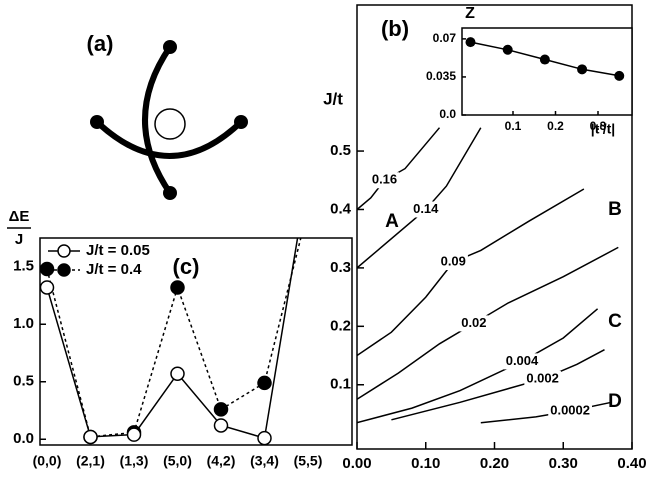  What do you see at coordinates (445, 38) in the screenshot?
I see `y-tick-label: 0.07` at bounding box center [445, 38].